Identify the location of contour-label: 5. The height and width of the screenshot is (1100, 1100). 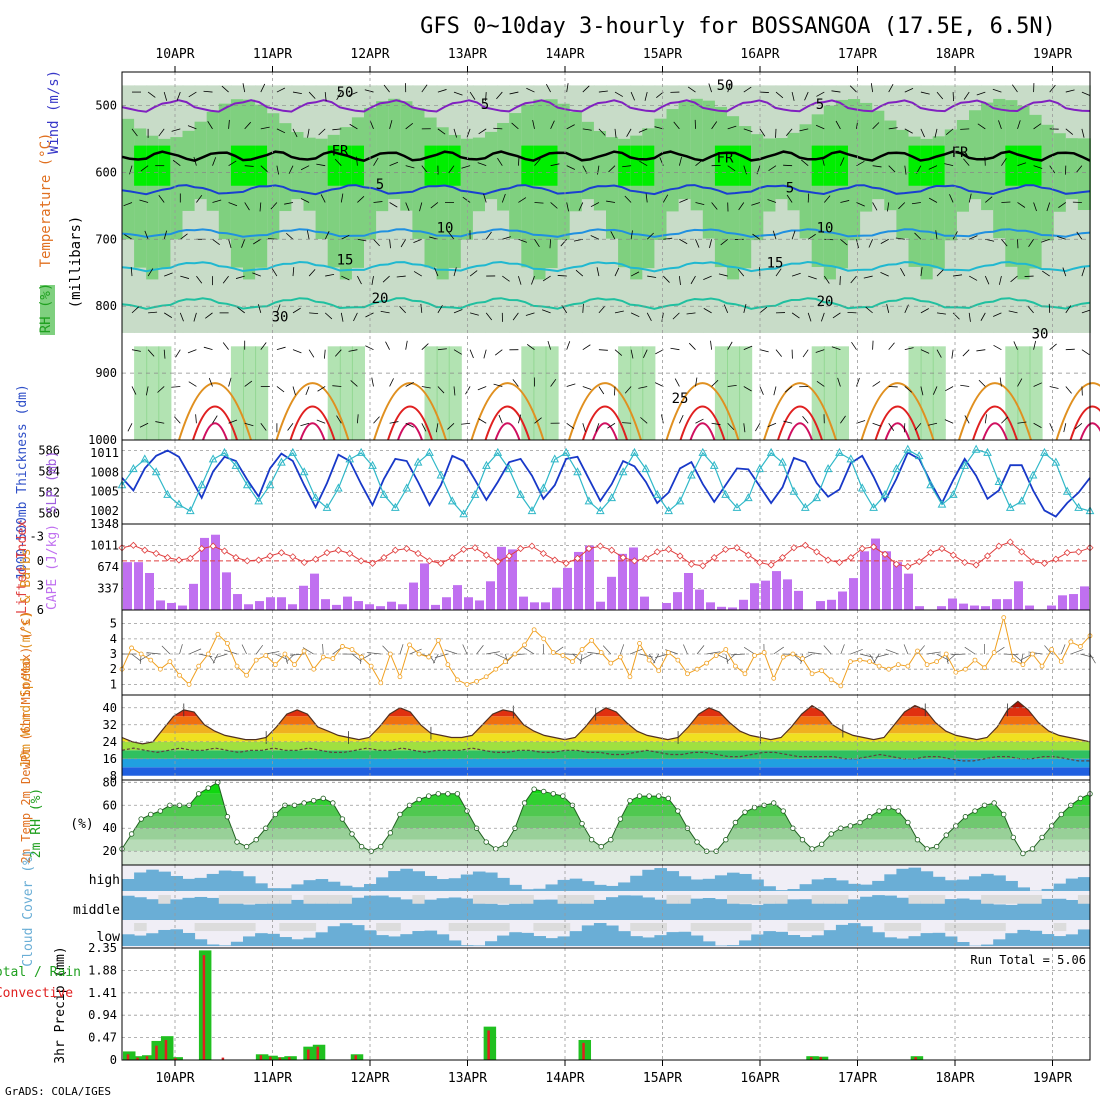
(380, 185).